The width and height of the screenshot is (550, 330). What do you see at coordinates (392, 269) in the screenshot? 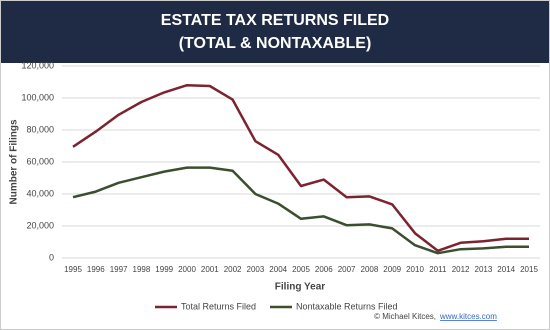
I see `x-tick-label: 2009` at bounding box center [392, 269].